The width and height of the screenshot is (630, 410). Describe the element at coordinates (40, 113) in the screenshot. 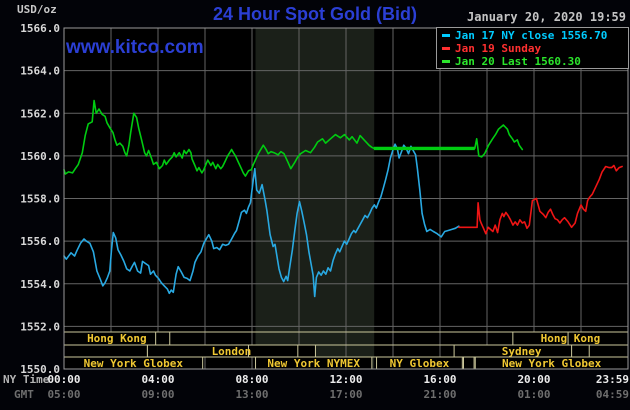

I see `y-axis-tick-label: 1562.0` at that location.